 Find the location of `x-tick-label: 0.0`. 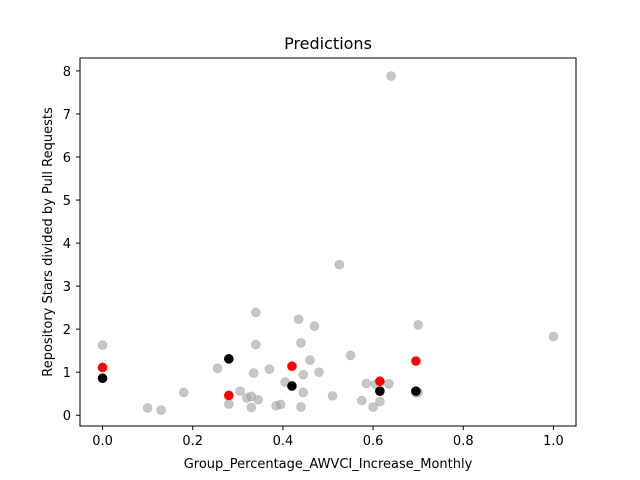

x-tick-label: 0.0 is located at coordinates (102, 441).